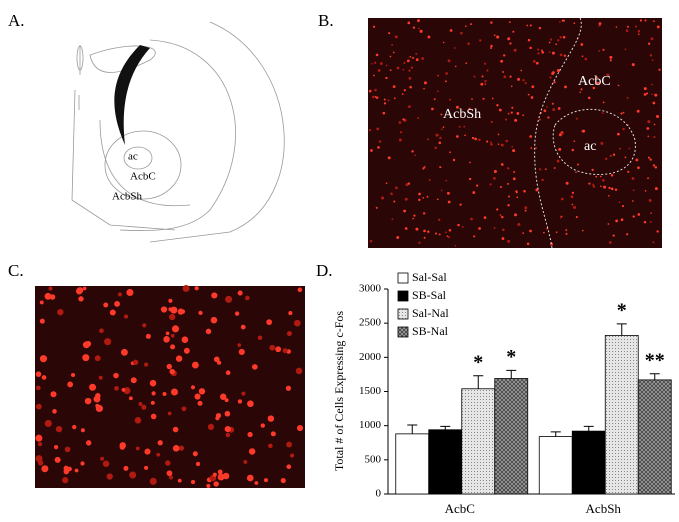 The height and width of the screenshot is (522, 679). I want to click on legend-label: SB-Nal, so click(430, 331).